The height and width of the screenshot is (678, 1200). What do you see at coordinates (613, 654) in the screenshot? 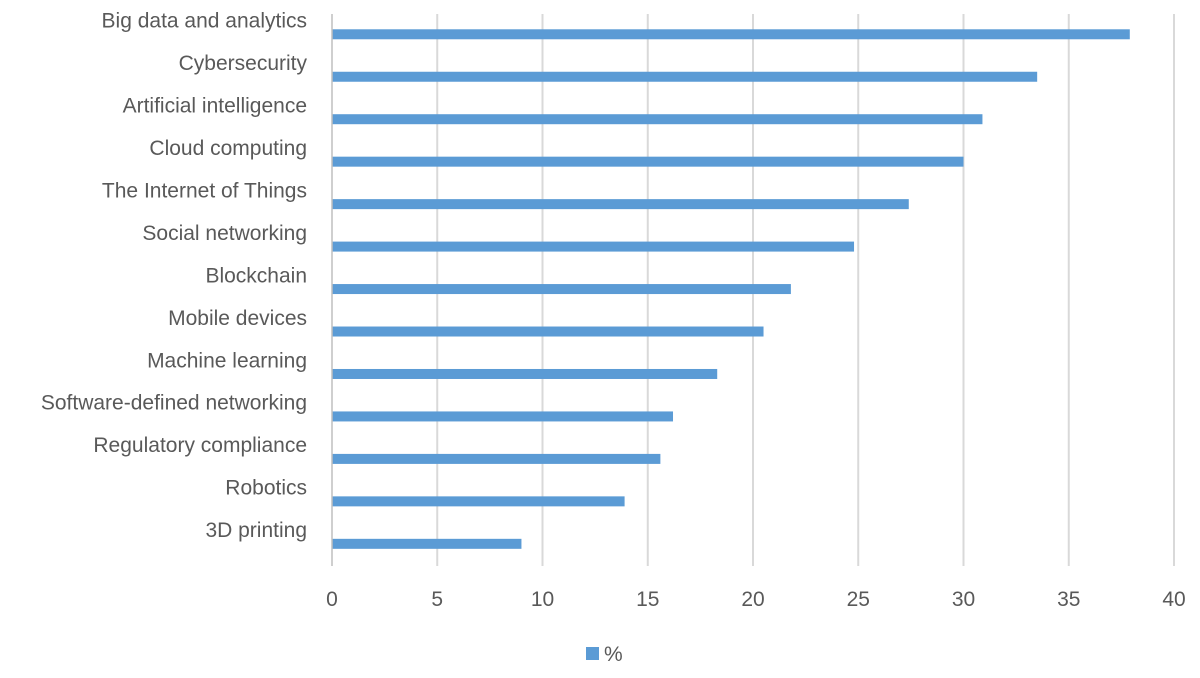
I see `legend-label: %` at bounding box center [613, 654].